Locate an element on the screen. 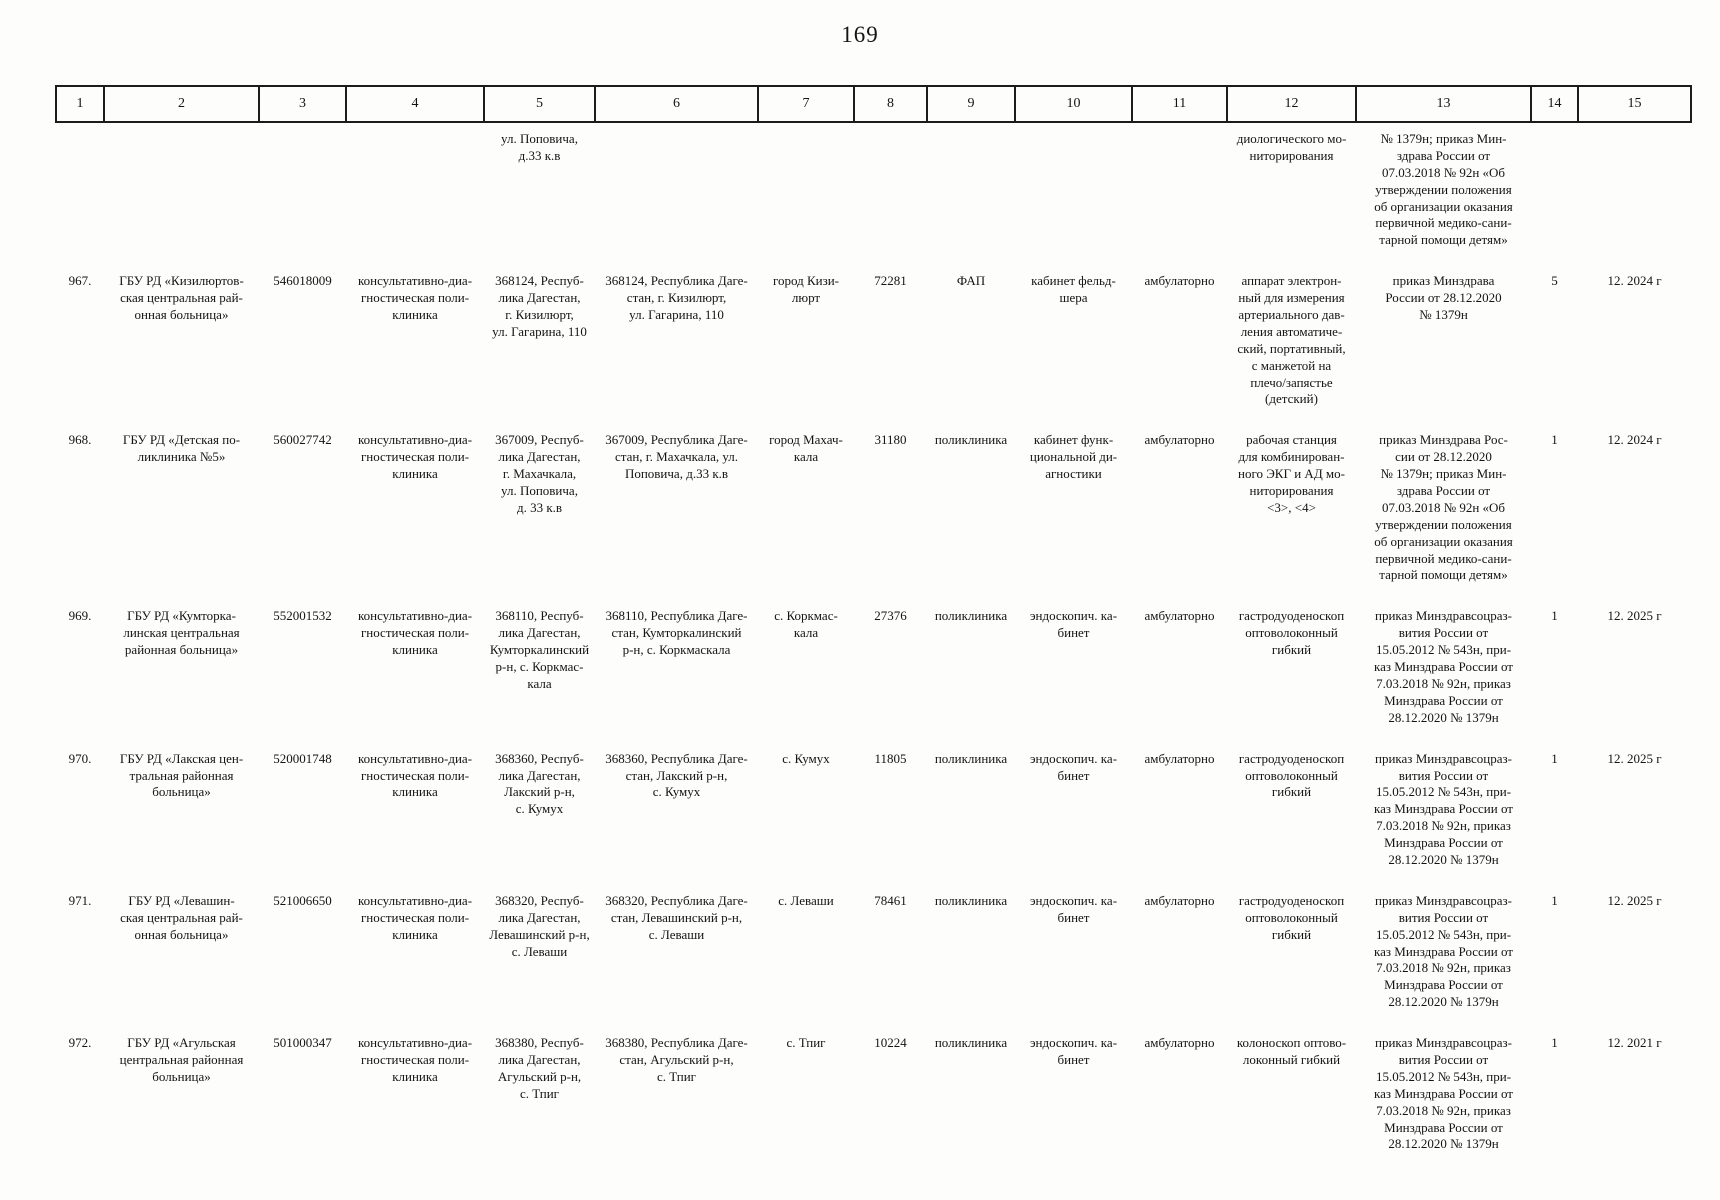  table-cell: 968. is located at coordinates (80, 440).